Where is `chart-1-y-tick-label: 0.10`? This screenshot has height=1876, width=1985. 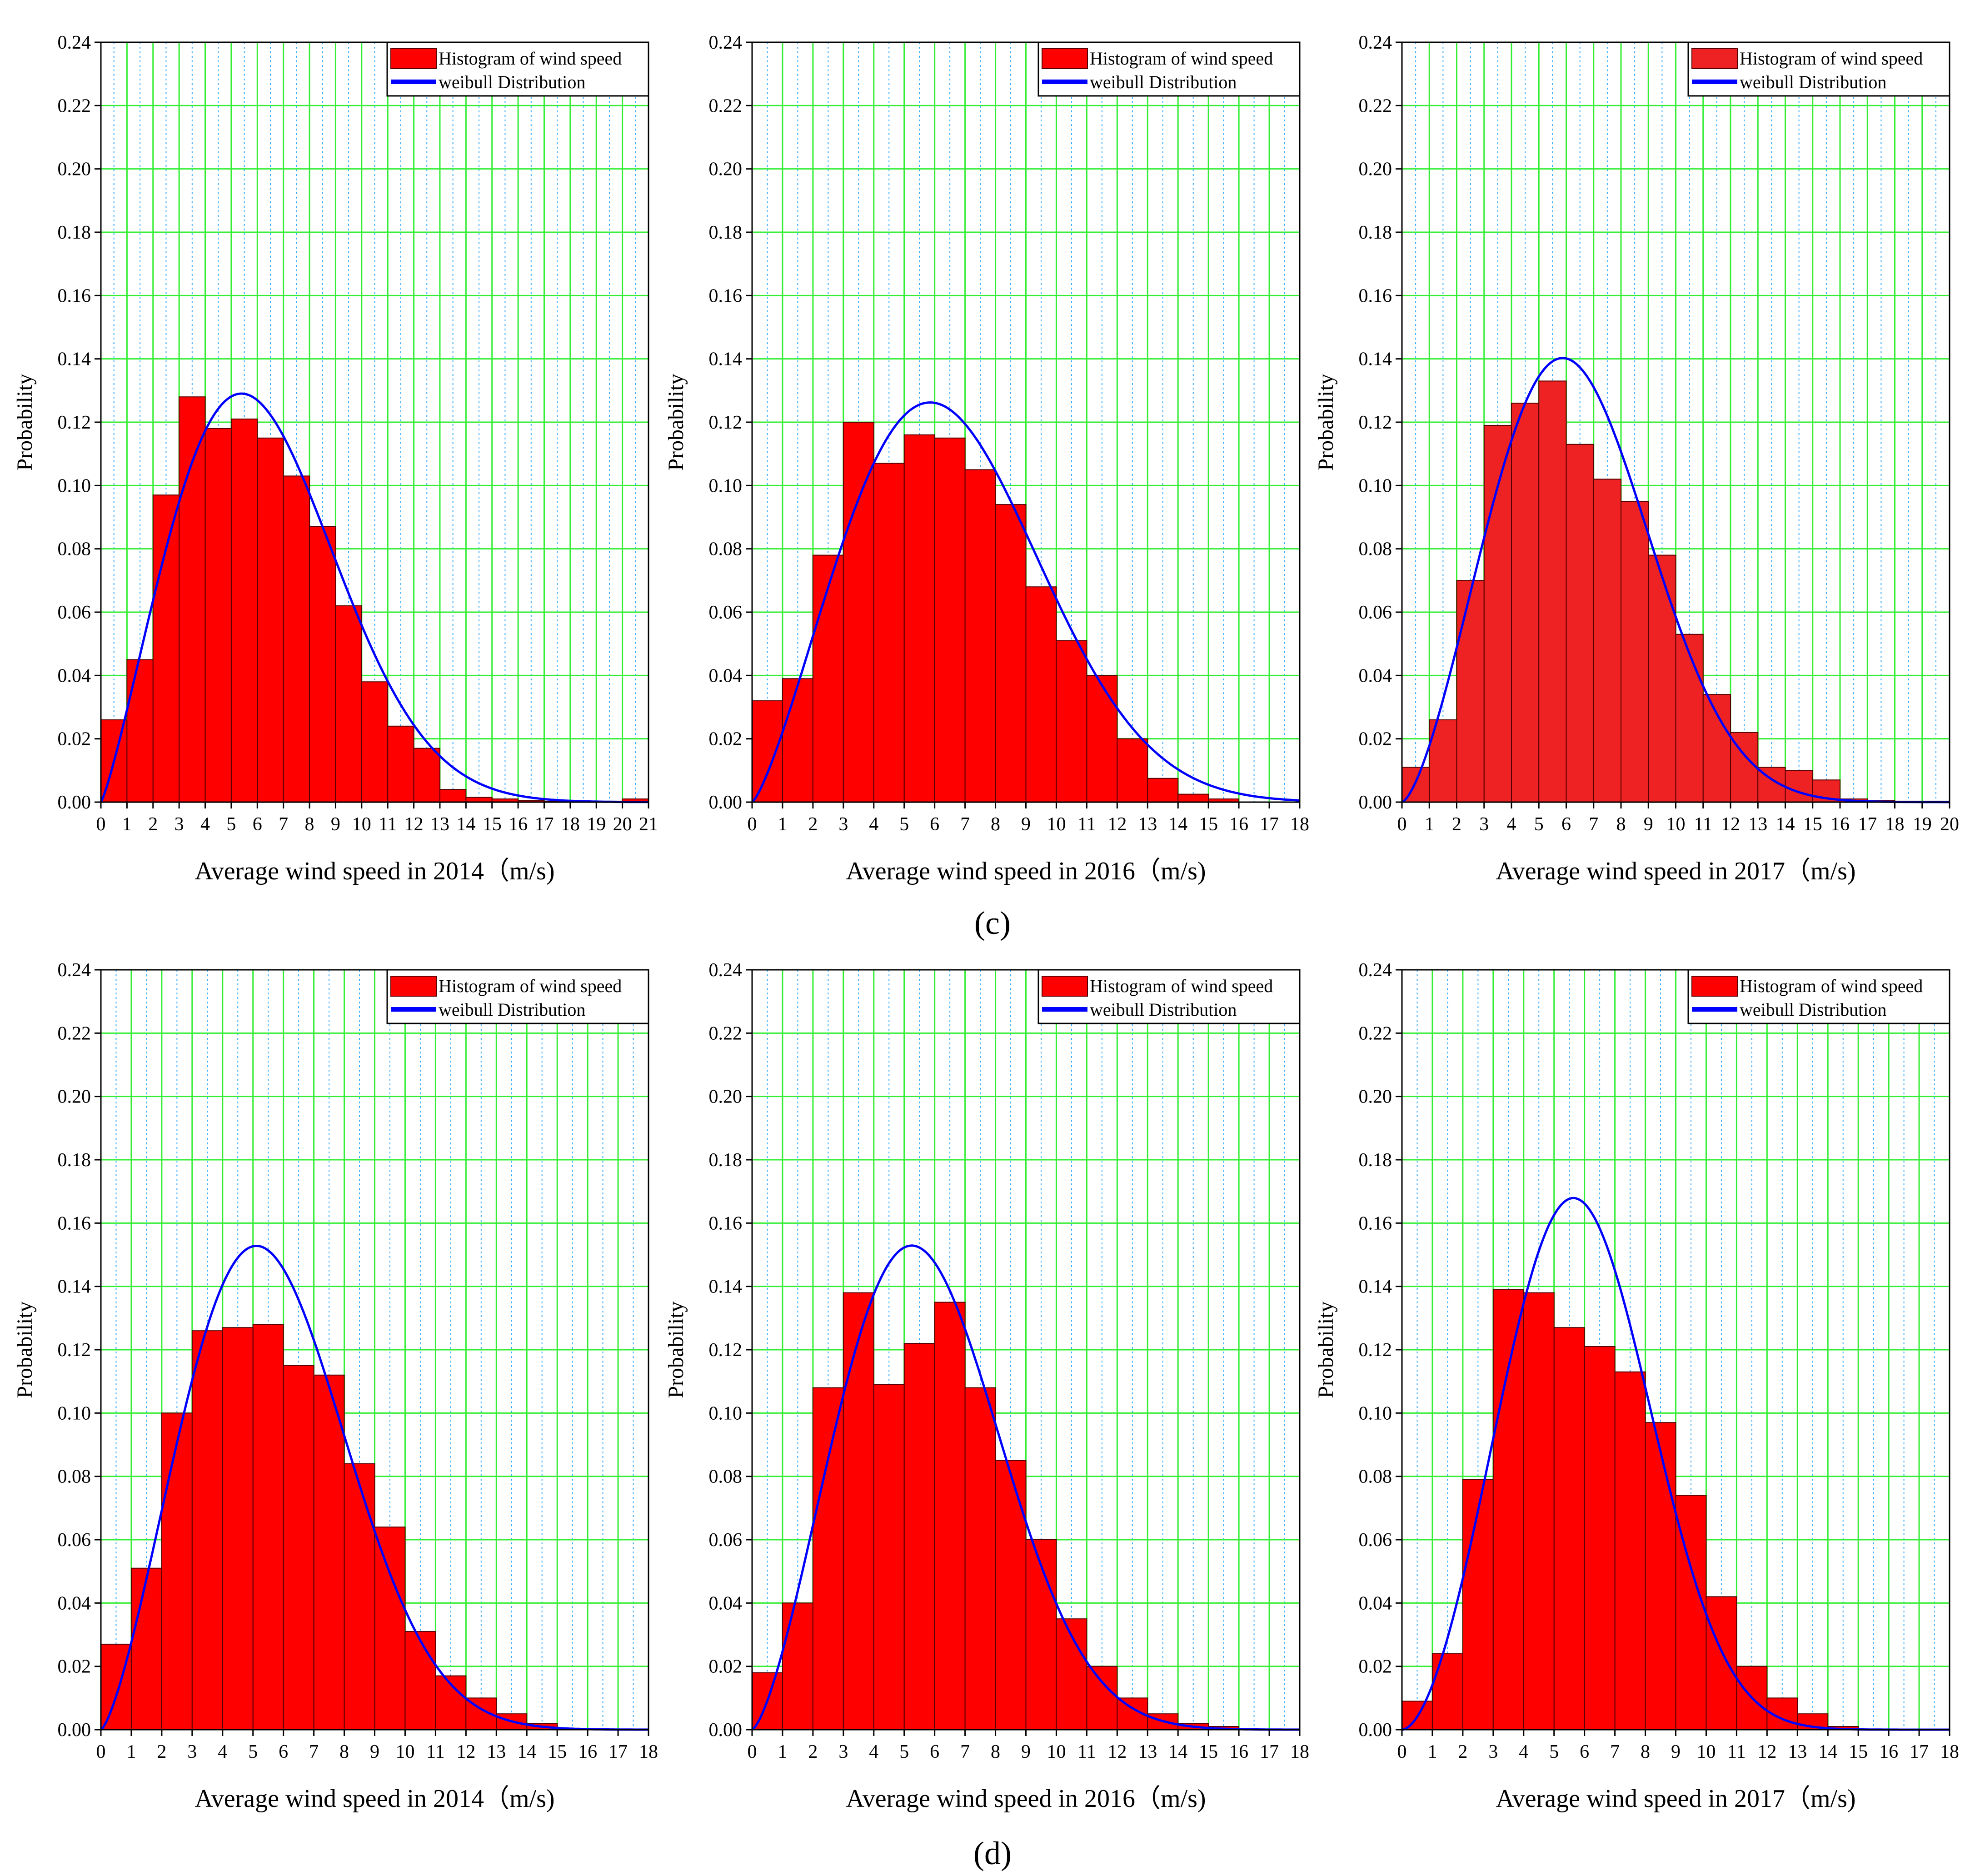
chart-1-y-tick-label: 0.10 is located at coordinates (726, 485).